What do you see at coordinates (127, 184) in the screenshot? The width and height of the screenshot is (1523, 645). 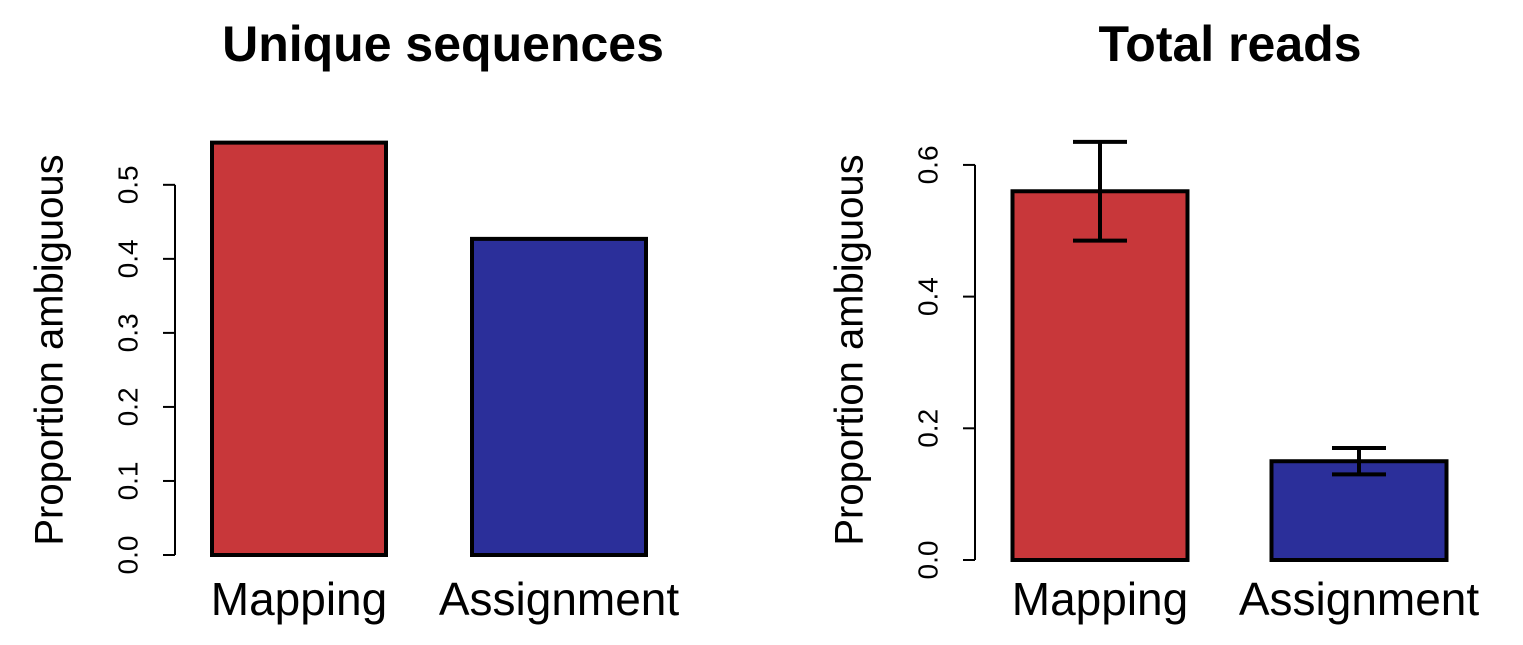 I see `y-tick-label: 0.5` at bounding box center [127, 184].